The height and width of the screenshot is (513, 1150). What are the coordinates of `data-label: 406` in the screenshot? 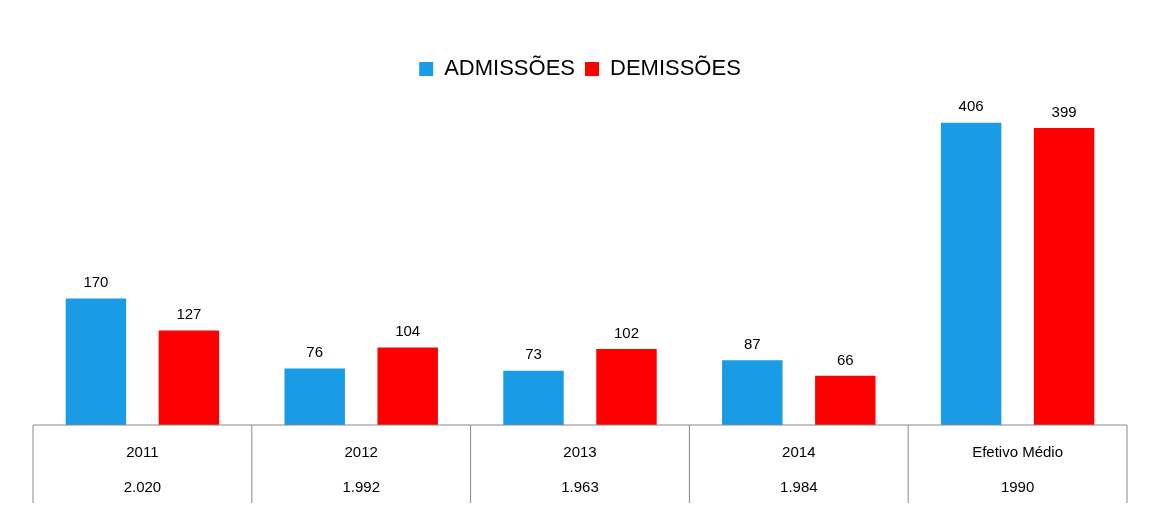 It's located at (971, 106).